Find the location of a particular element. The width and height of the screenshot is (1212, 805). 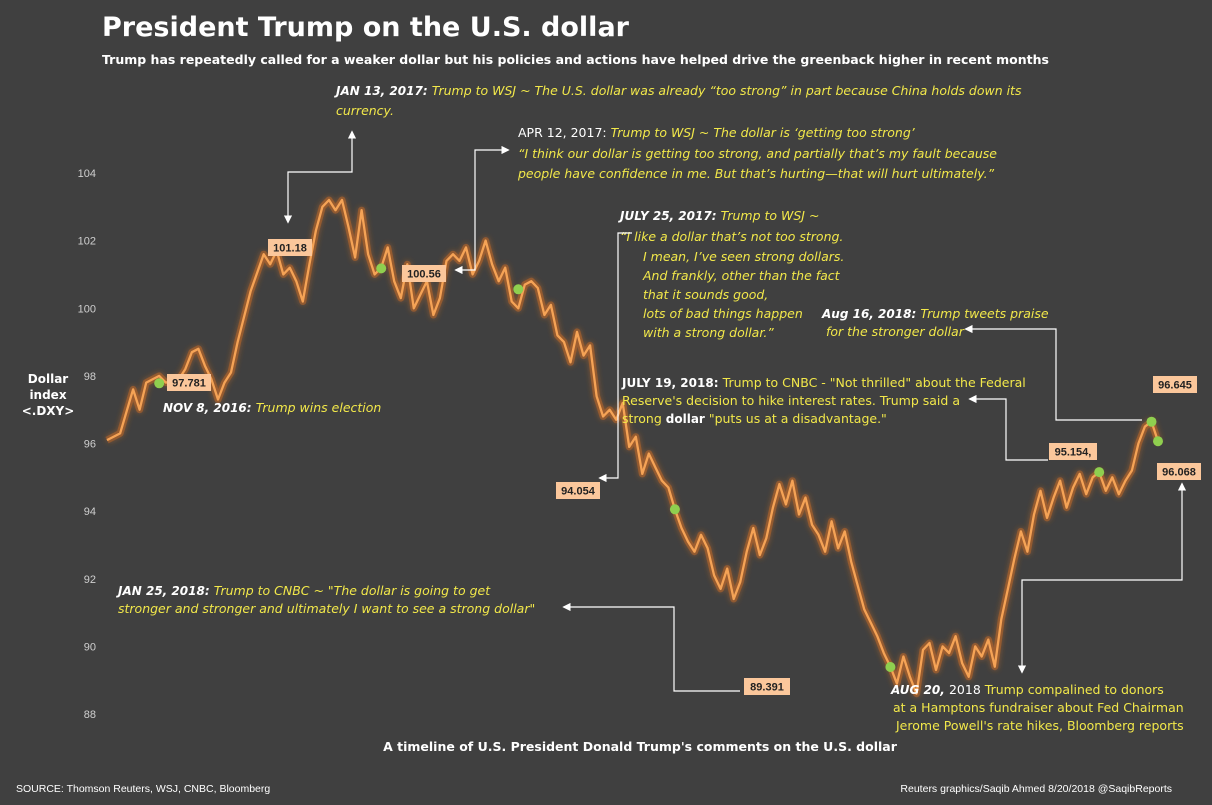

y-tick-label: 94 is located at coordinates (90, 512).